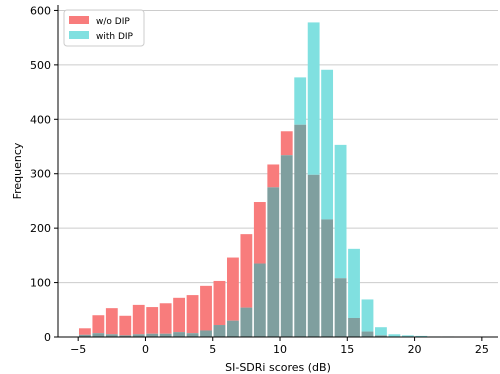  What do you see at coordinates (40, 65) in the screenshot?
I see `y-tick-label-5: 500` at bounding box center [40, 65].